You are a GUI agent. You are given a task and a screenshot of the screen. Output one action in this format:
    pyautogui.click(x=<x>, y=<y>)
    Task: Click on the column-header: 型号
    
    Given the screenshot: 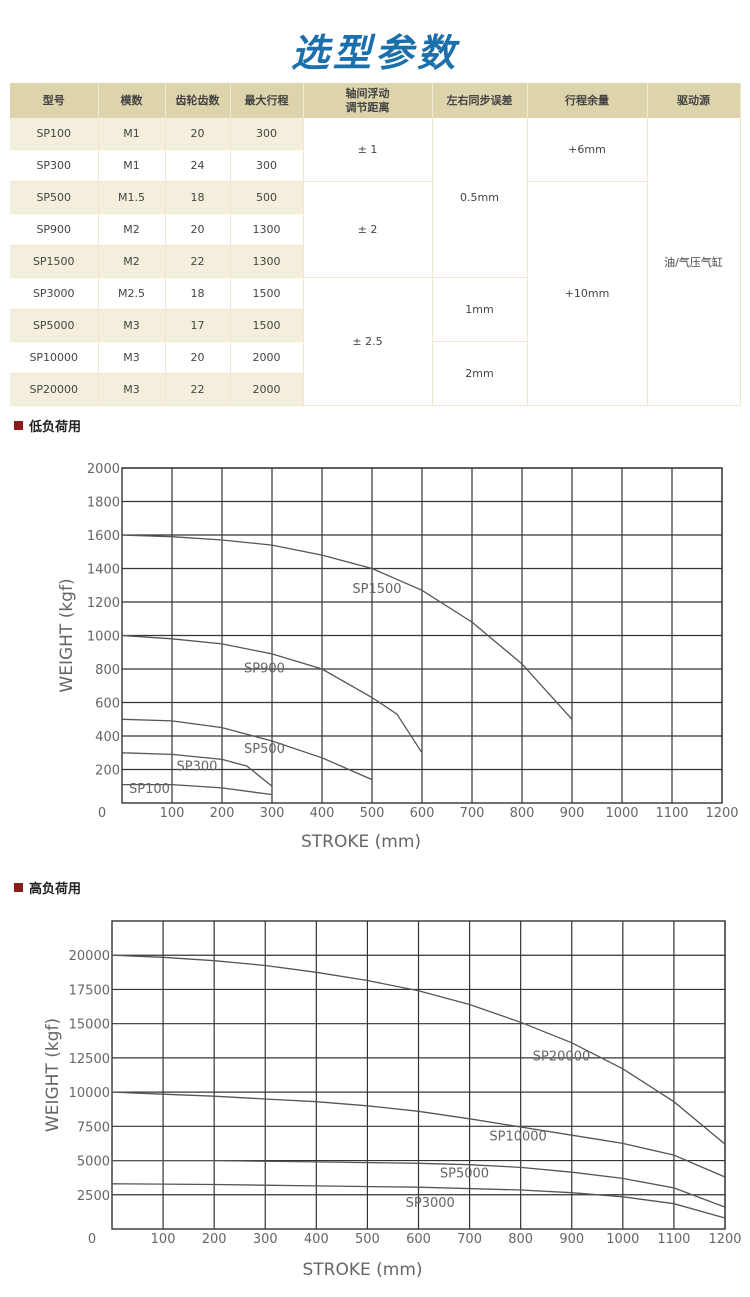 What is the action you would take?
    pyautogui.click(x=54, y=100)
    